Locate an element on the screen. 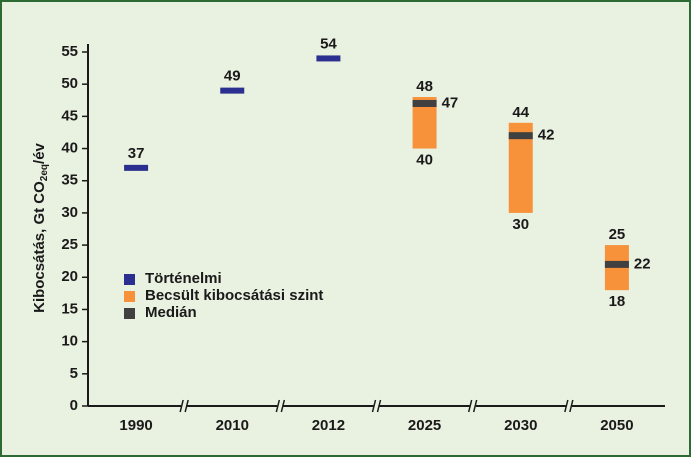 This screenshot has width=691, height=457. y-tick-label: 35 is located at coordinates (69, 180).